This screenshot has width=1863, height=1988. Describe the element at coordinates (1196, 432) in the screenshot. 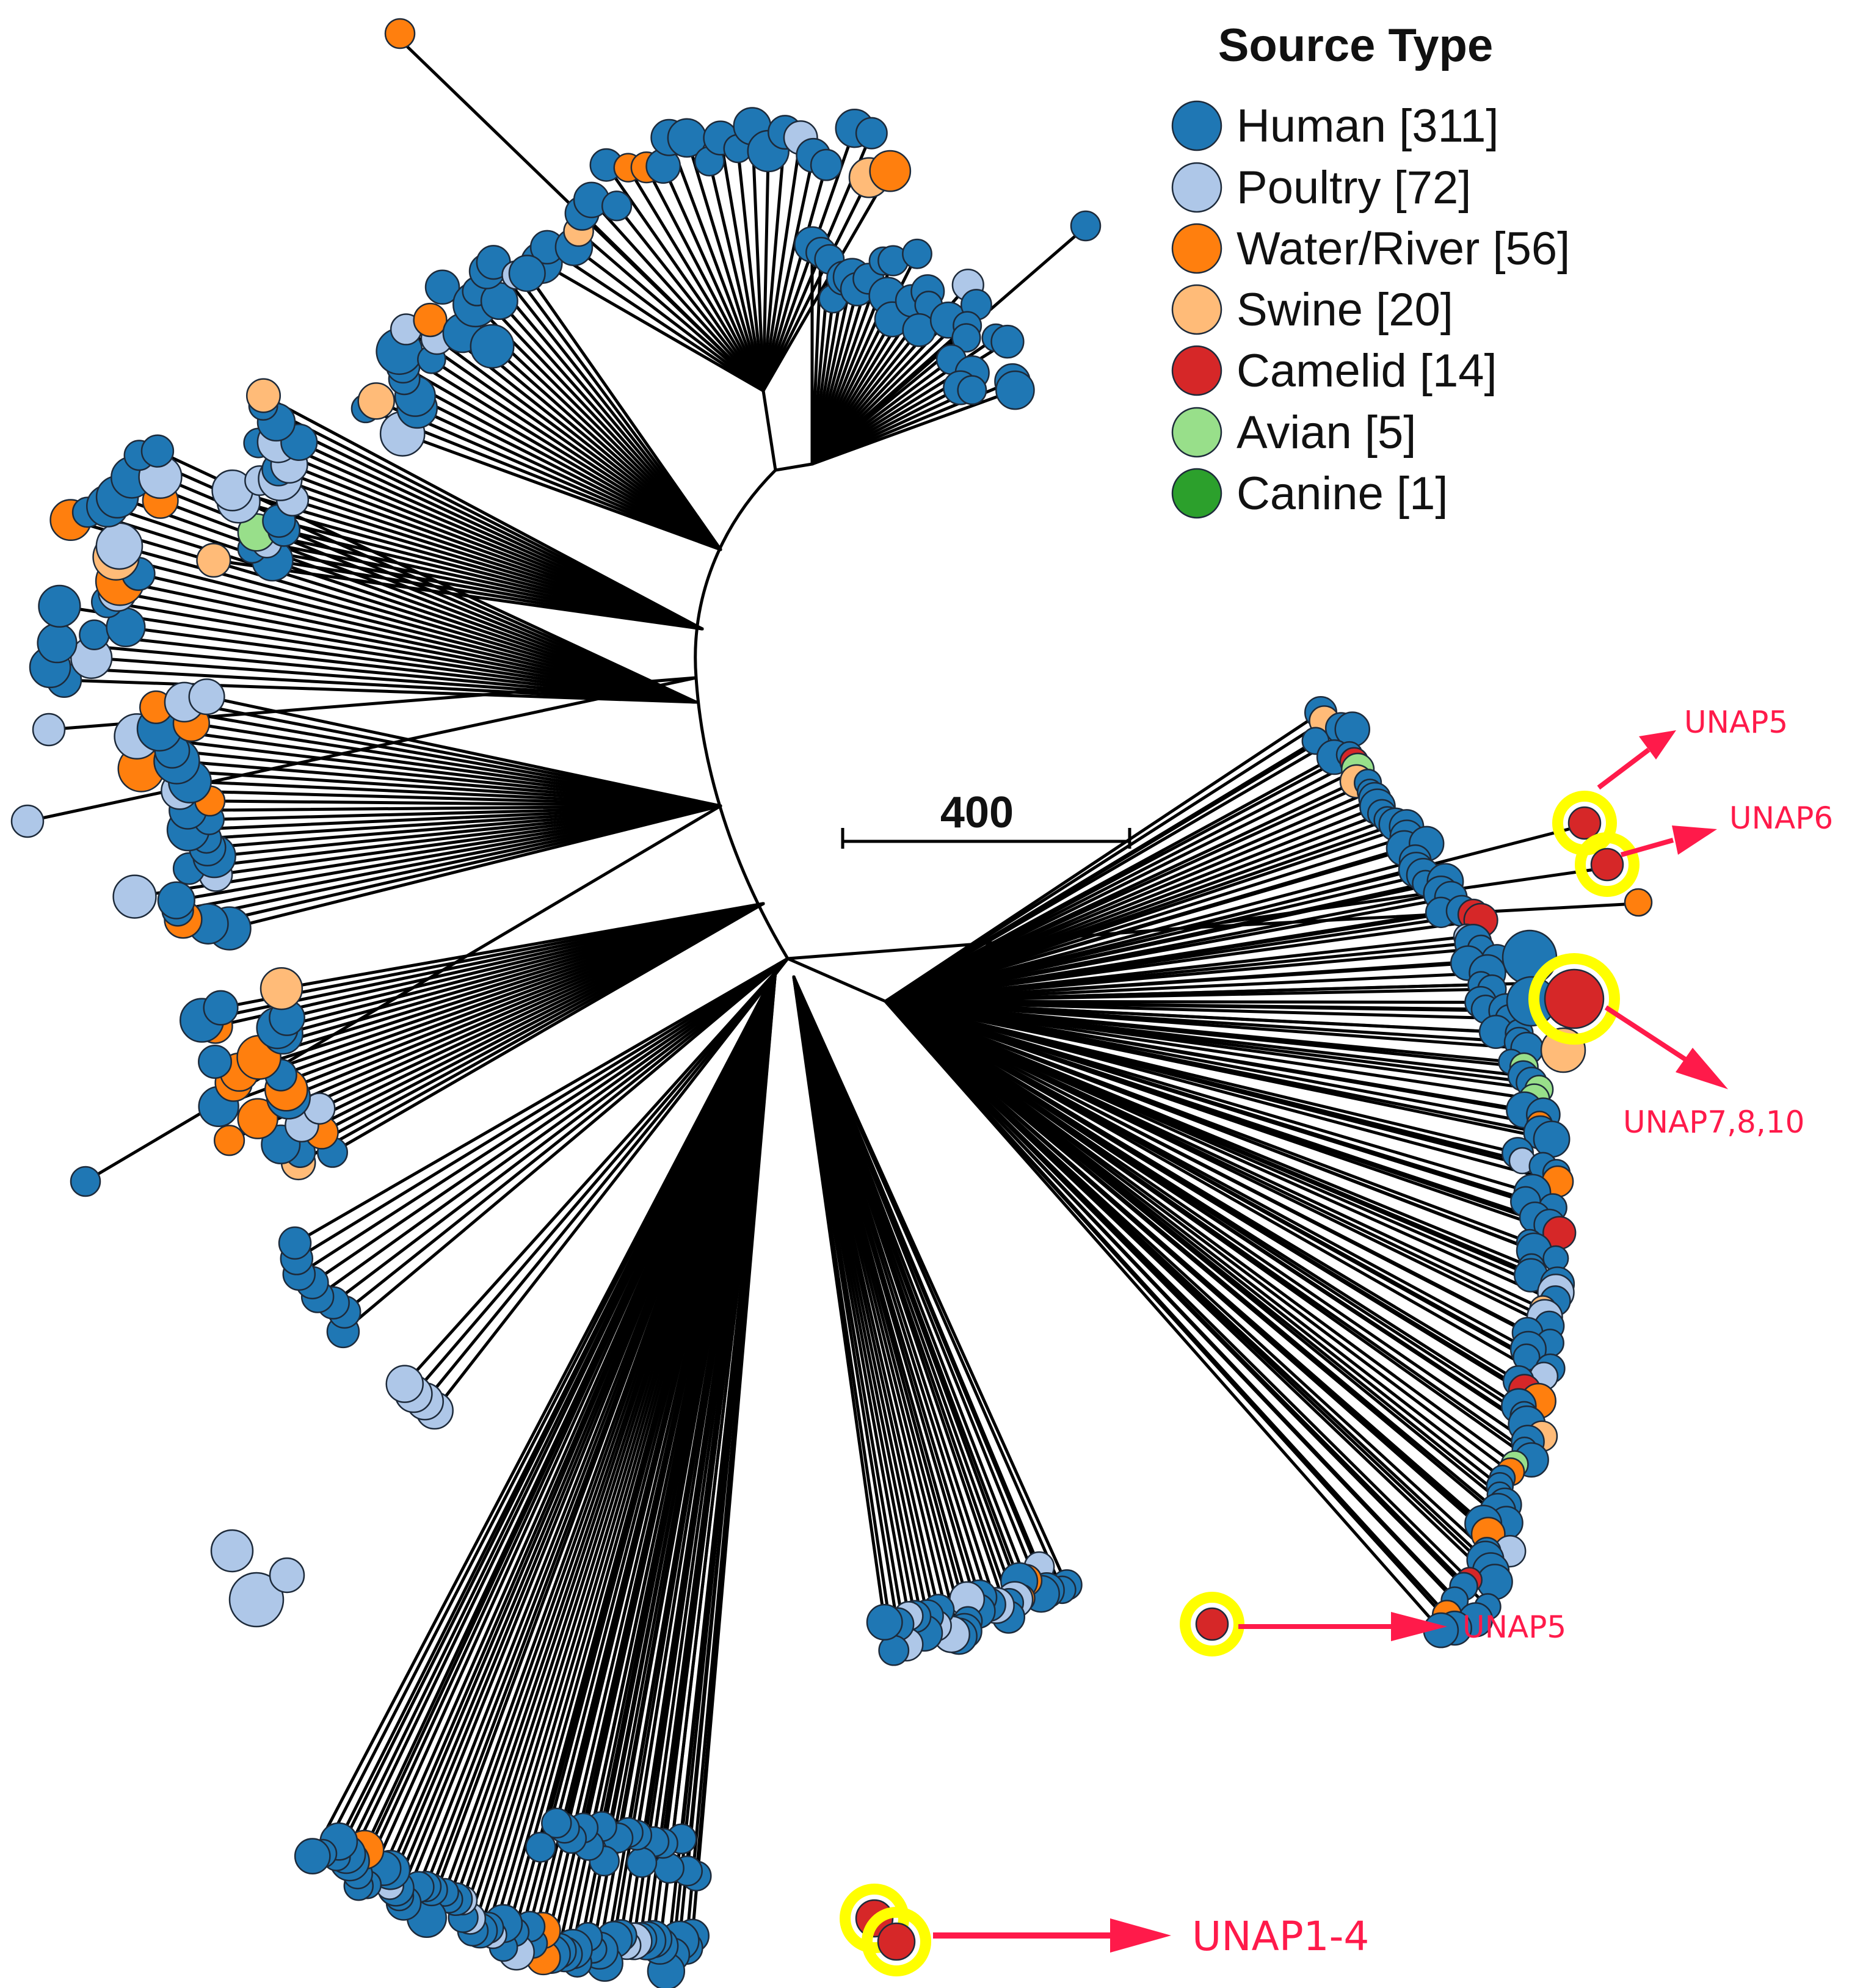

I see `legend-swatch-avian` at that location.